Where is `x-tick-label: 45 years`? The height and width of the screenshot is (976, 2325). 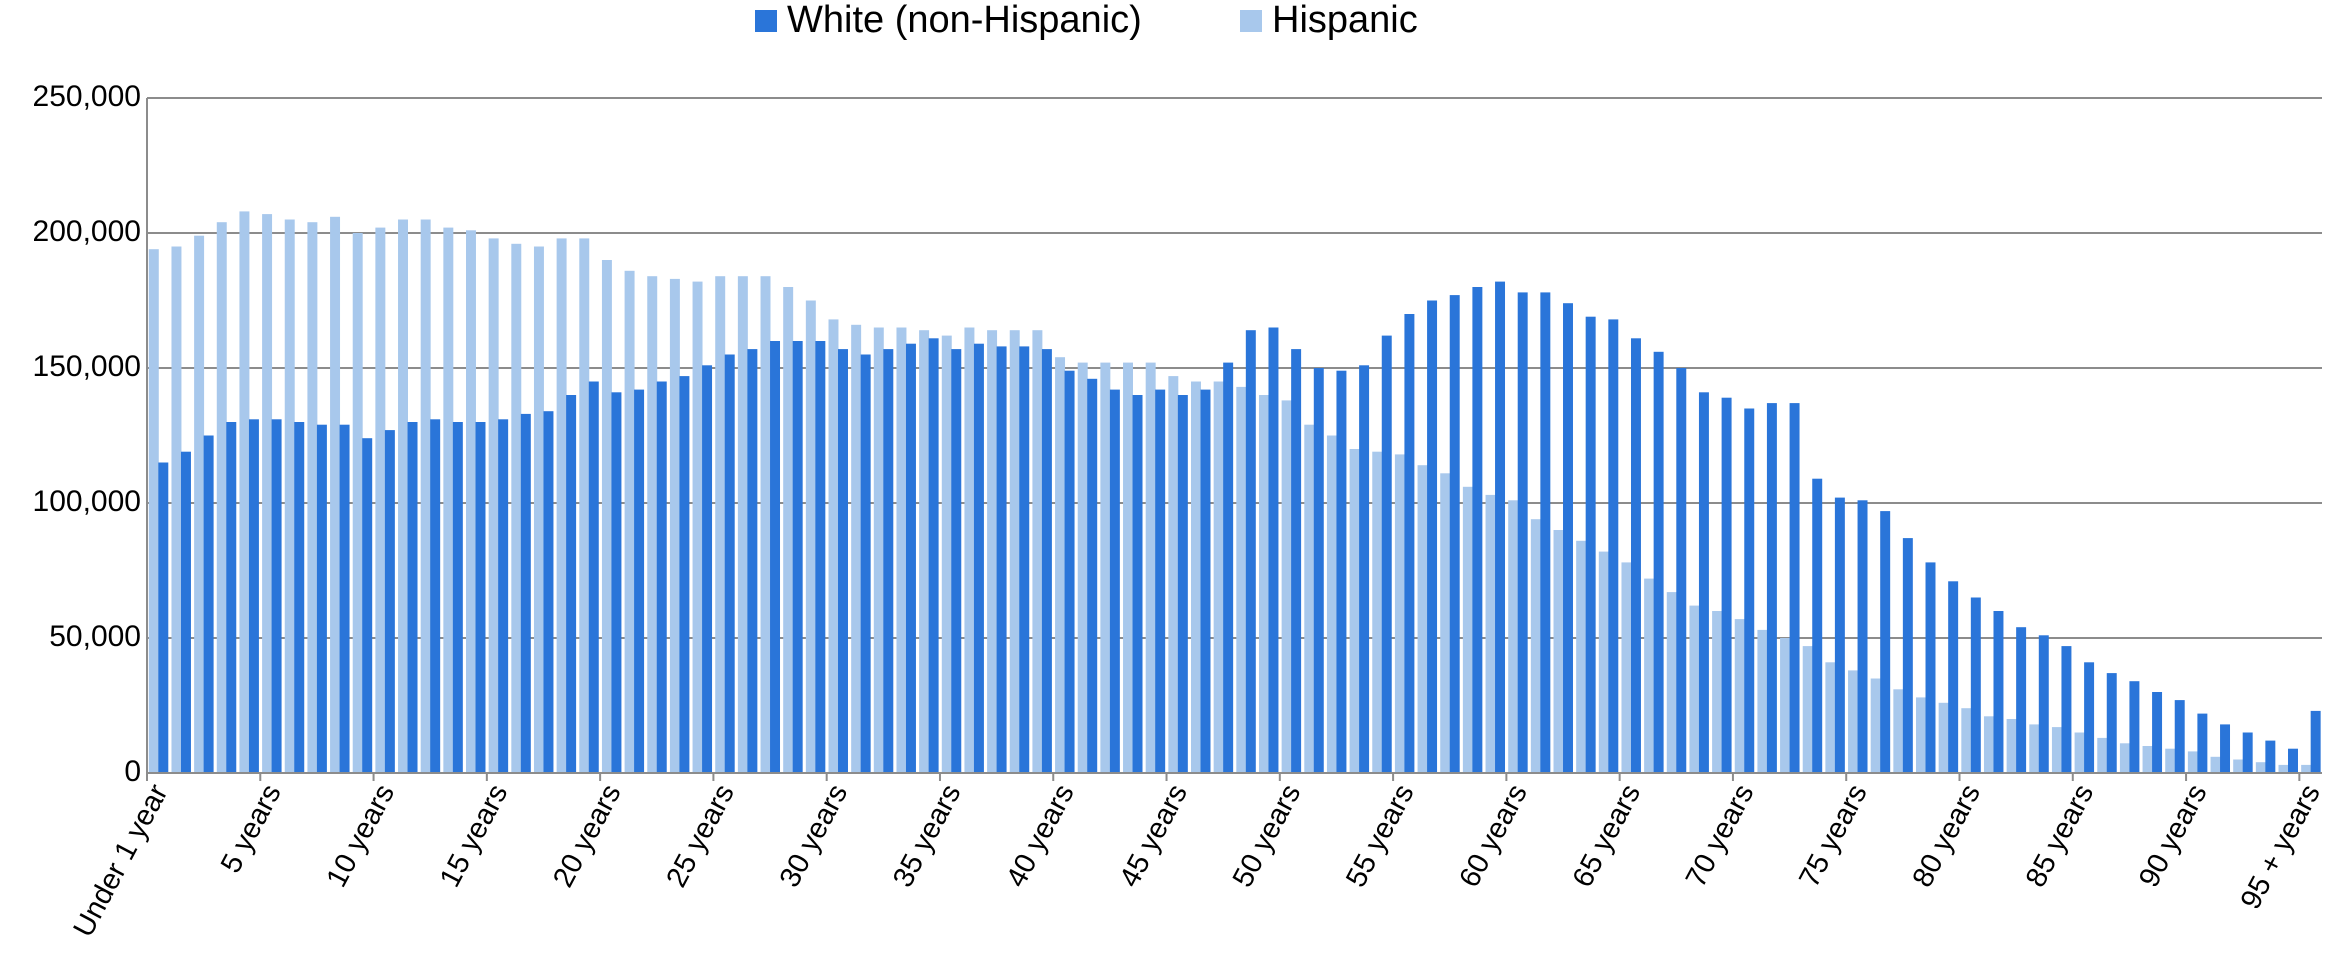
x-tick-label: 45 years is located at coordinates (1154, 835).